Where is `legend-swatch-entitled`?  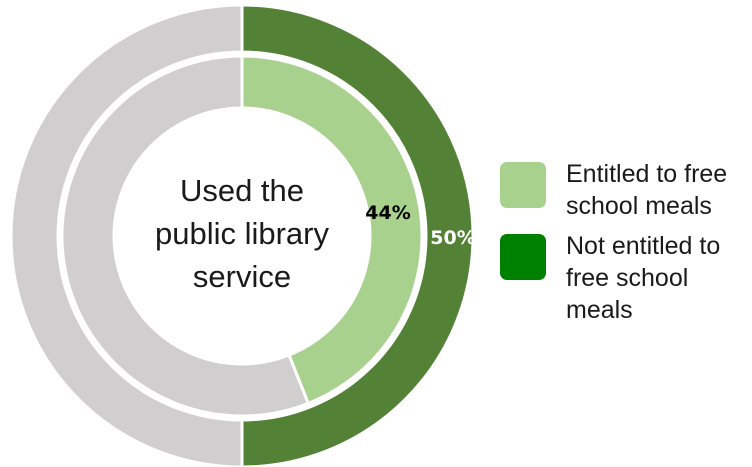 legend-swatch-entitled is located at coordinates (523, 185).